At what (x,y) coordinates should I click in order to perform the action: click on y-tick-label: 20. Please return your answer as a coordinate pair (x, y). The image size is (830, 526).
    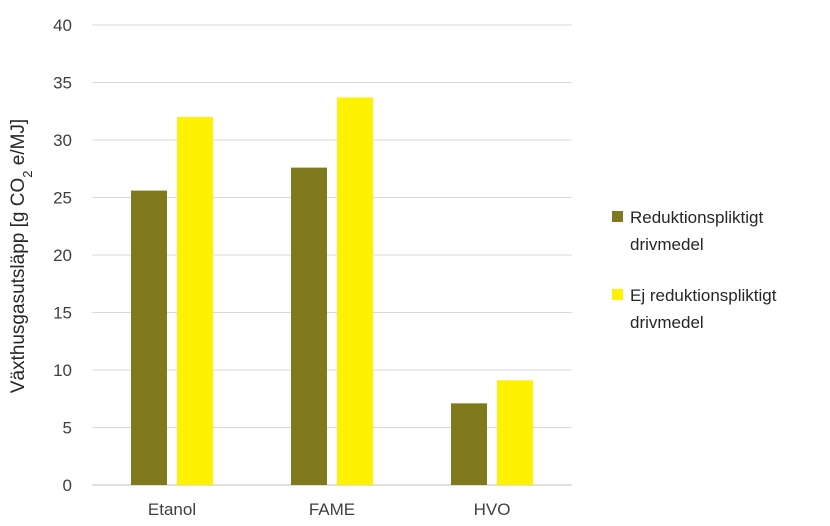
    Looking at the image, I should click on (62, 255).